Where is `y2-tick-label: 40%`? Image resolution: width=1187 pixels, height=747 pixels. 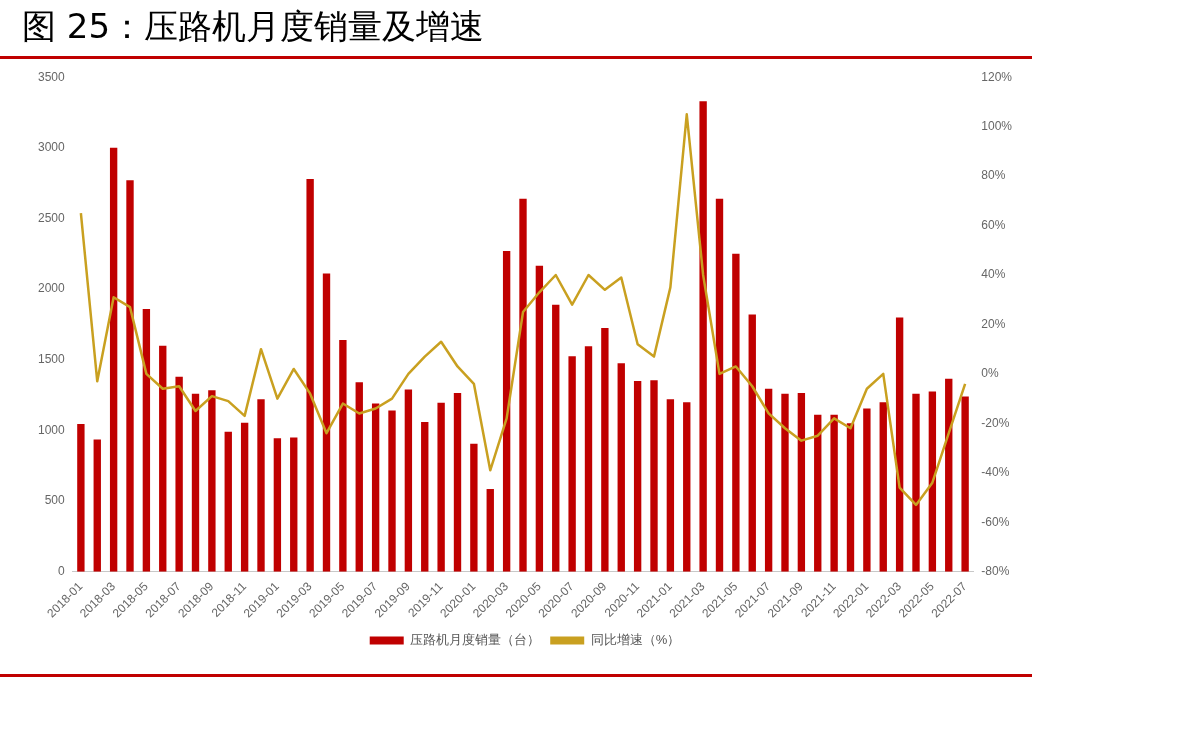 y2-tick-label: 40% is located at coordinates (993, 274).